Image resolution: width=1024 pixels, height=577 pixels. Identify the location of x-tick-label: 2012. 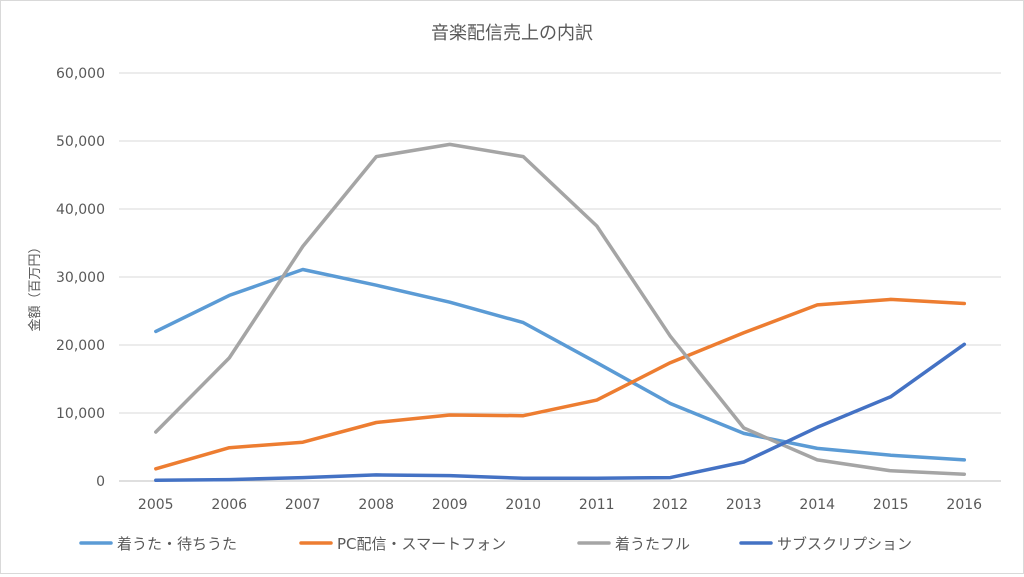
(670, 505).